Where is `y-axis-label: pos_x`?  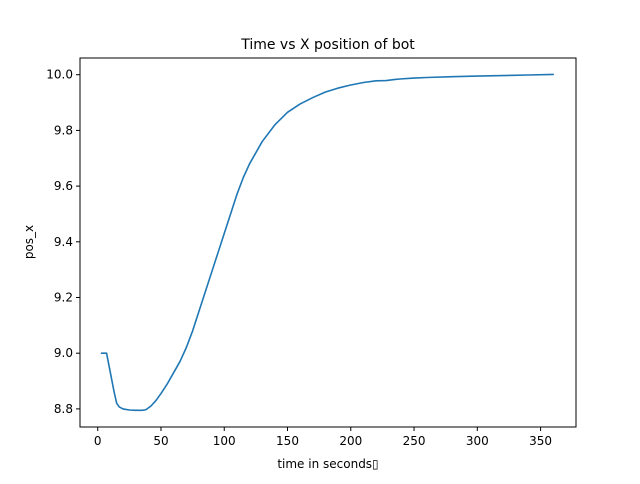
y-axis-label: pos_x is located at coordinates (29, 242).